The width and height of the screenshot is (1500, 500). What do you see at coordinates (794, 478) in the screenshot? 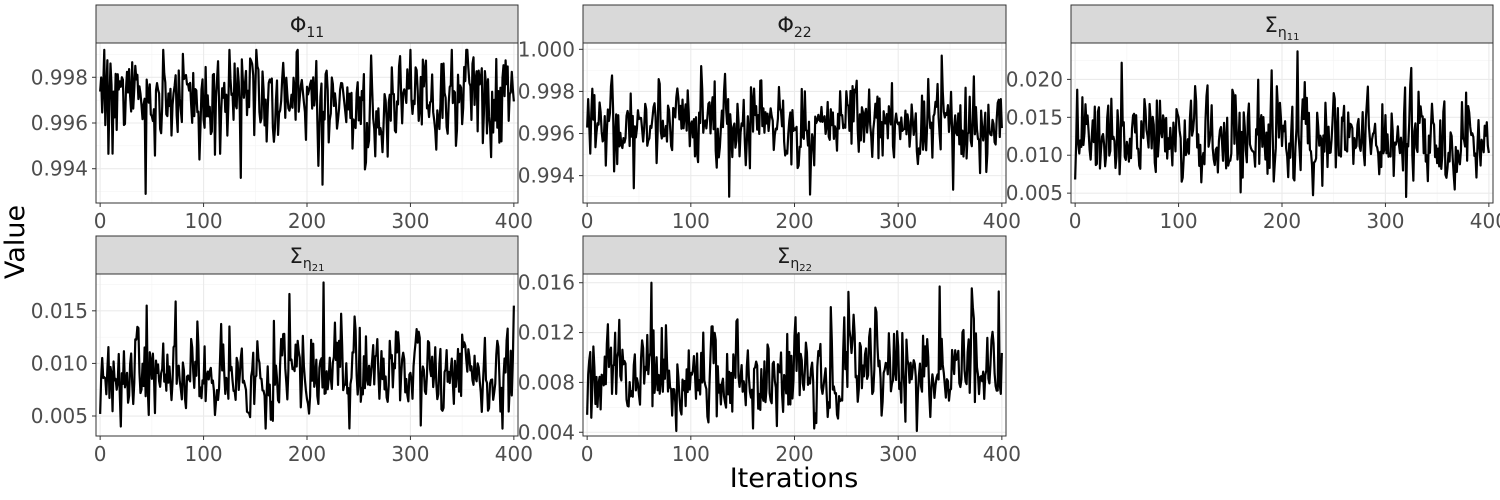
I see `x-axis-title: Iterations` at bounding box center [794, 478].